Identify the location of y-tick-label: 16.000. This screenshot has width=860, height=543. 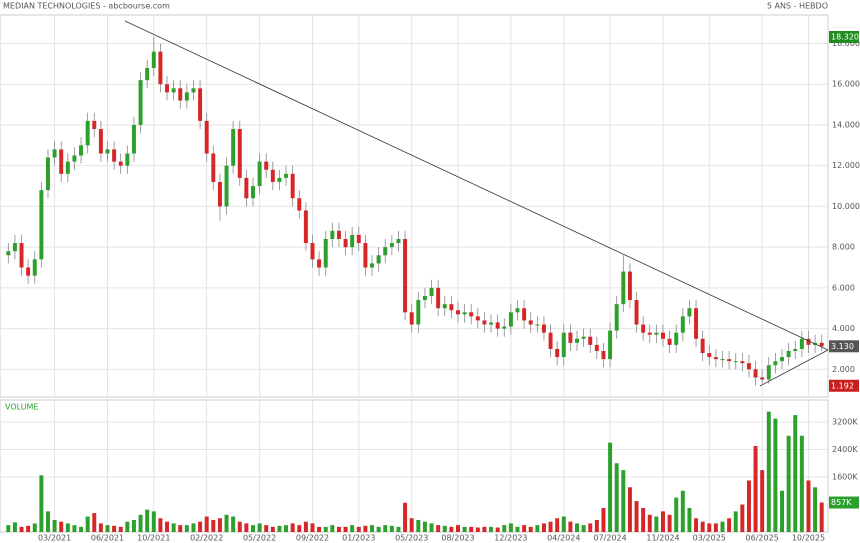
(846, 84).